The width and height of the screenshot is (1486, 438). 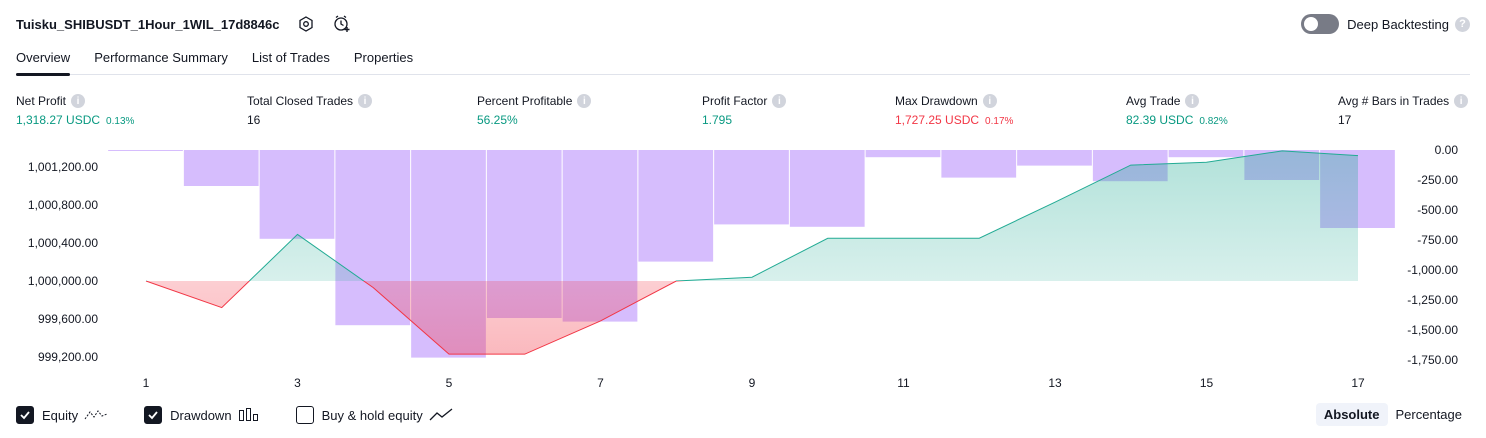 What do you see at coordinates (954, 110) in the screenshot?
I see `metric-max-drawdown: Max Drawdown i 1,727.25 USDC 0.17%` at bounding box center [954, 110].